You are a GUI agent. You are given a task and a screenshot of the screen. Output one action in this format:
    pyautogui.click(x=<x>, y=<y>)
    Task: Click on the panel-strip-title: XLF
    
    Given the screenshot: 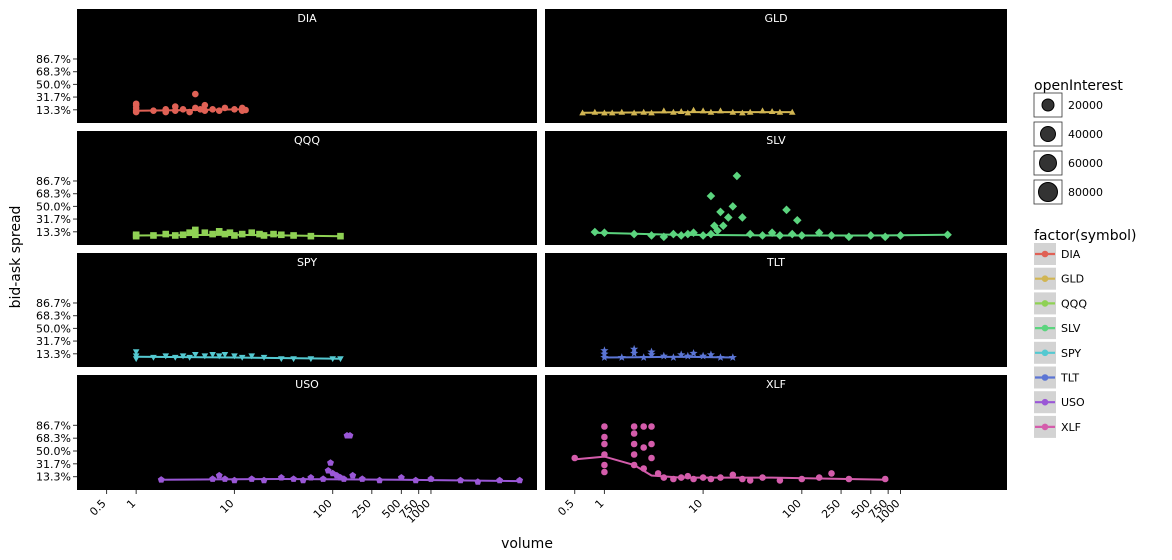 What is the action you would take?
    pyautogui.click(x=776, y=384)
    